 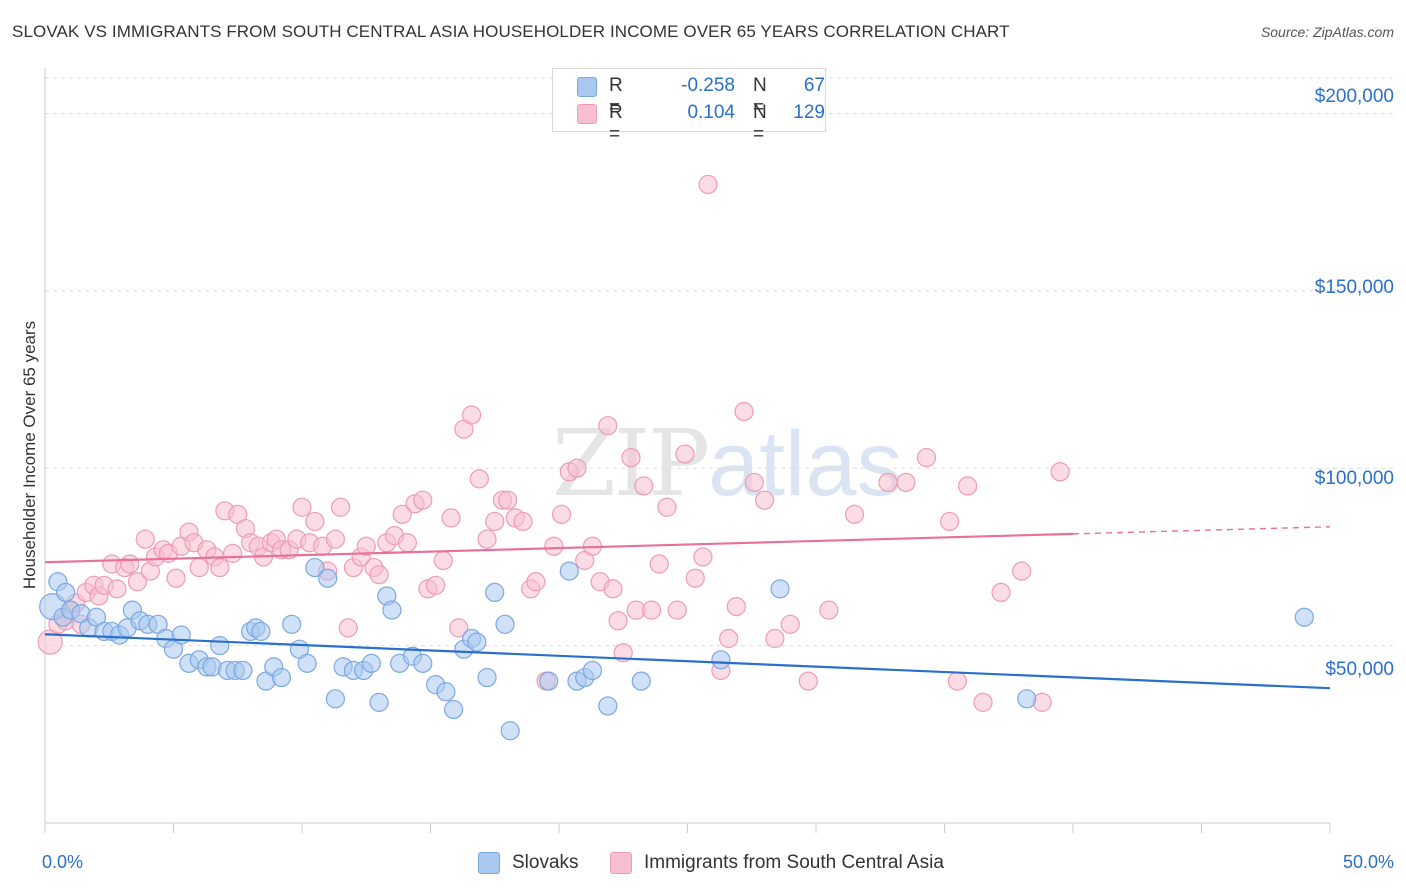 What do you see at coordinates (1201, 530) in the screenshot?
I see `trend-line-extension` at bounding box center [1201, 530].